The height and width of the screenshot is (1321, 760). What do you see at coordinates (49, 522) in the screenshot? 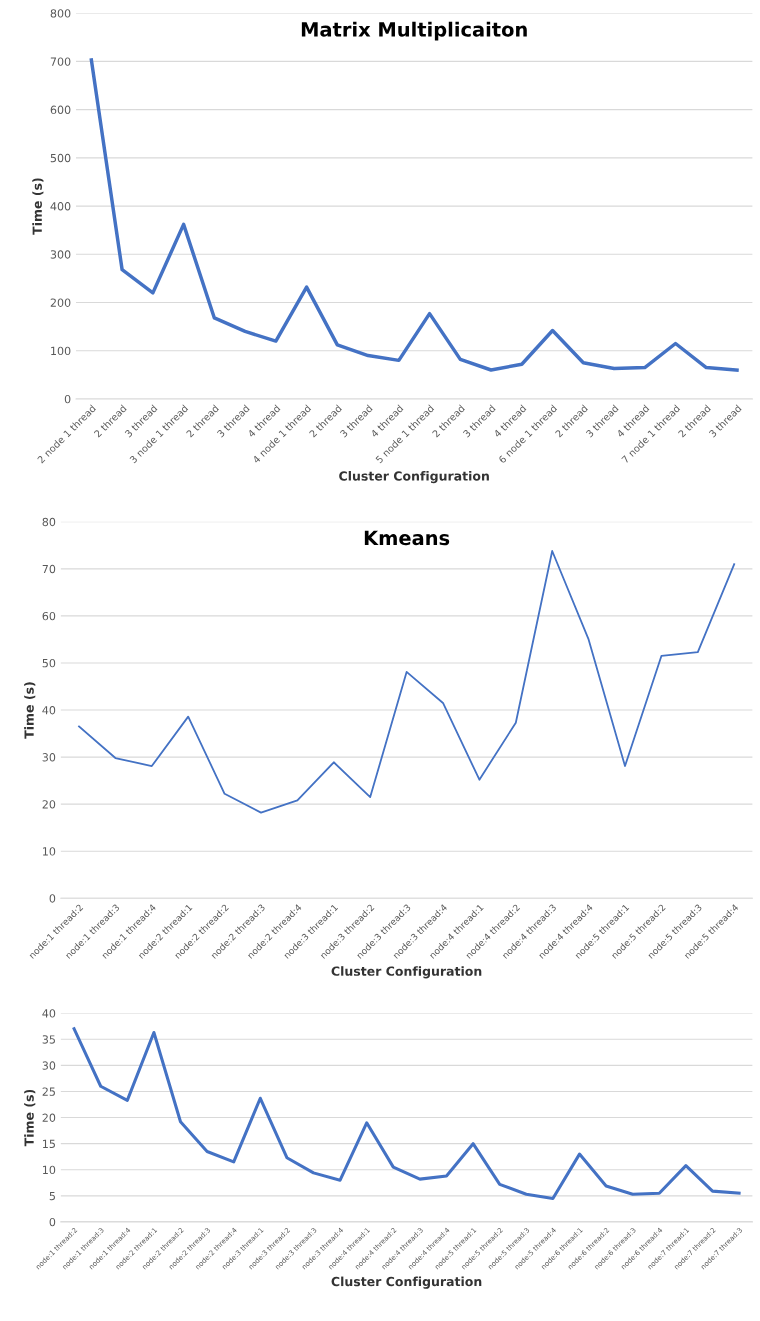
I see `y-tick-label: 80` at bounding box center [49, 522].